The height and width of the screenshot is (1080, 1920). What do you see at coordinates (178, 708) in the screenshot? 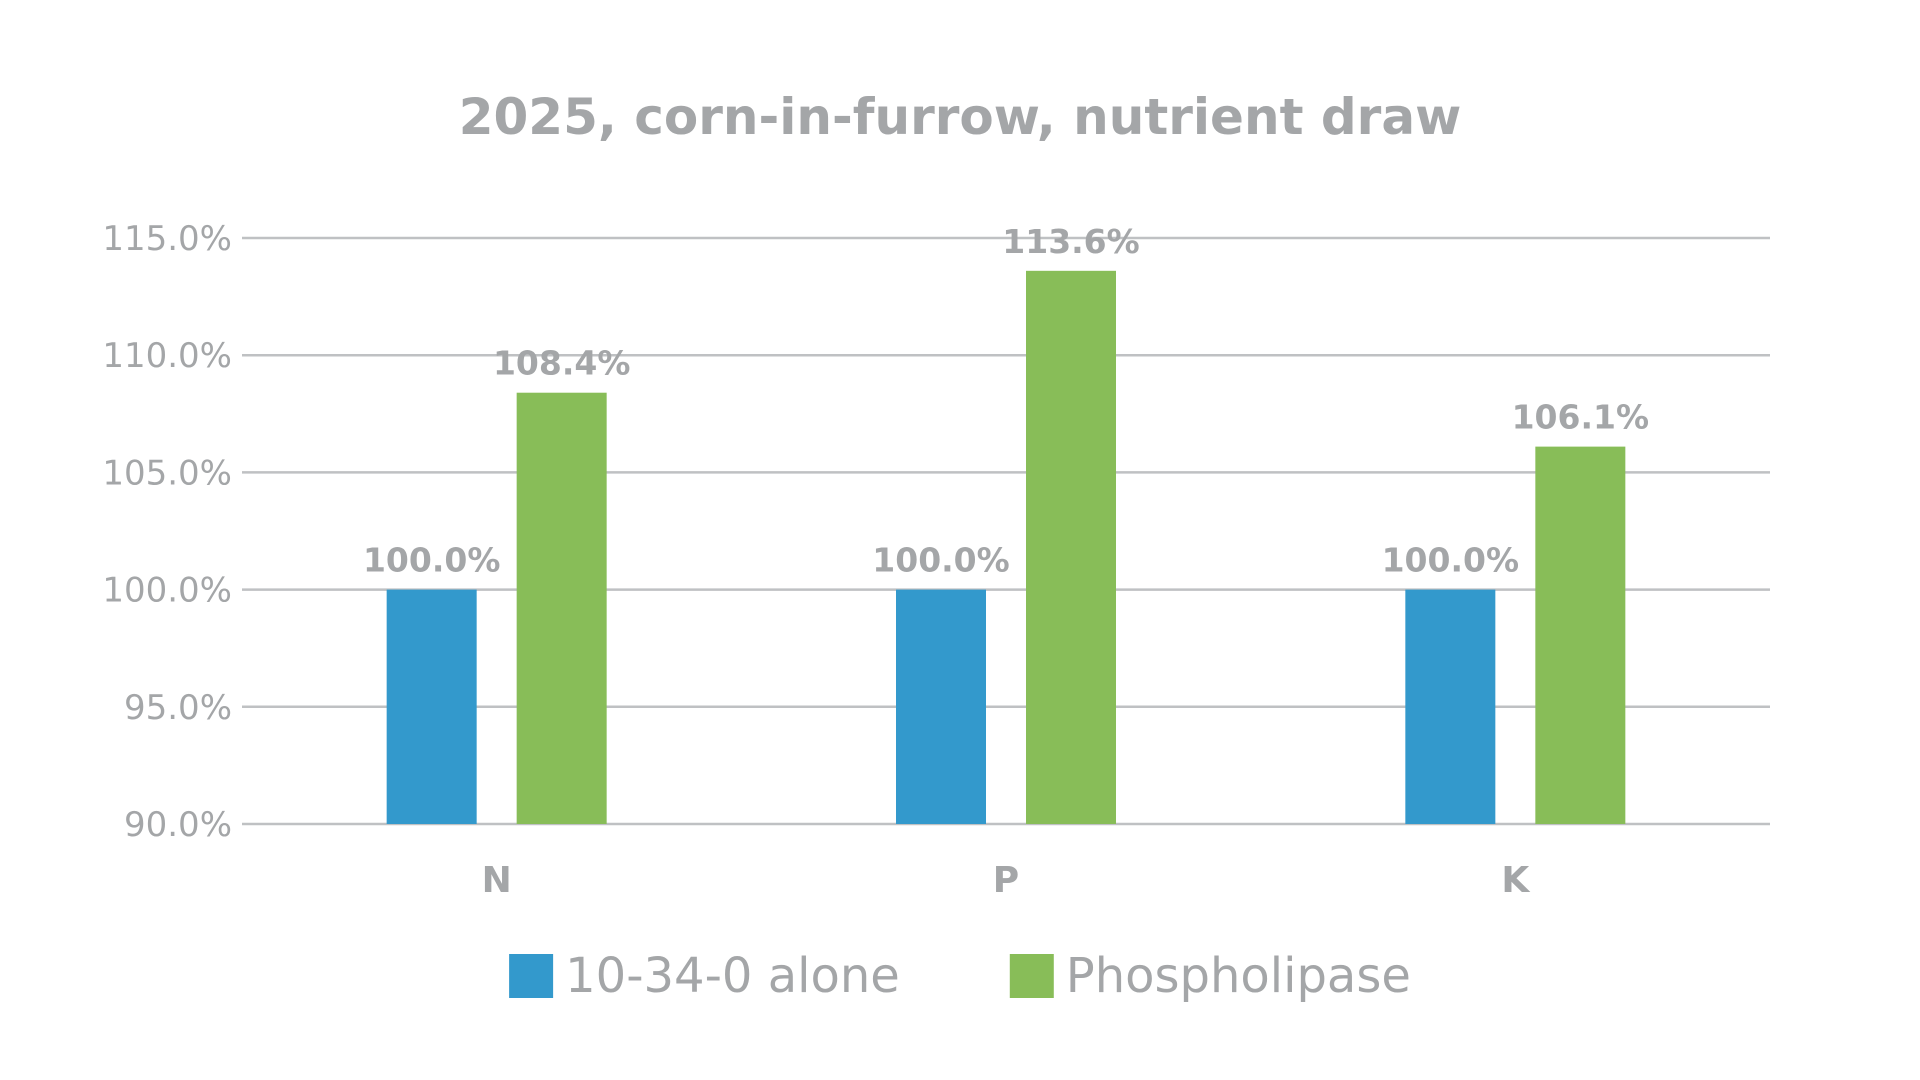
I see `y-tick-label: 95.0%` at bounding box center [178, 708].